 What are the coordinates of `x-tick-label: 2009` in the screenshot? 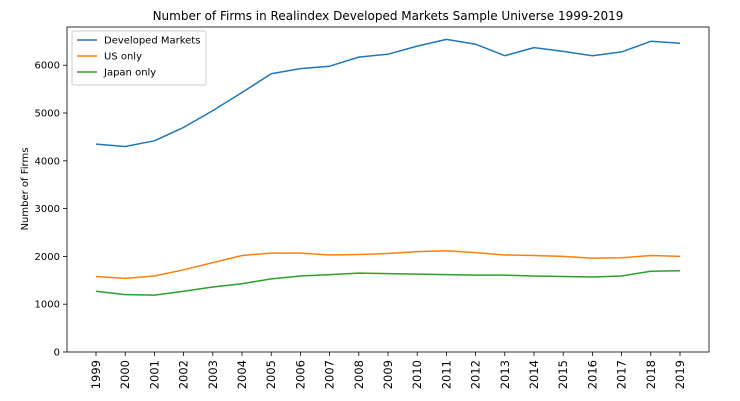 It's located at (388, 374).